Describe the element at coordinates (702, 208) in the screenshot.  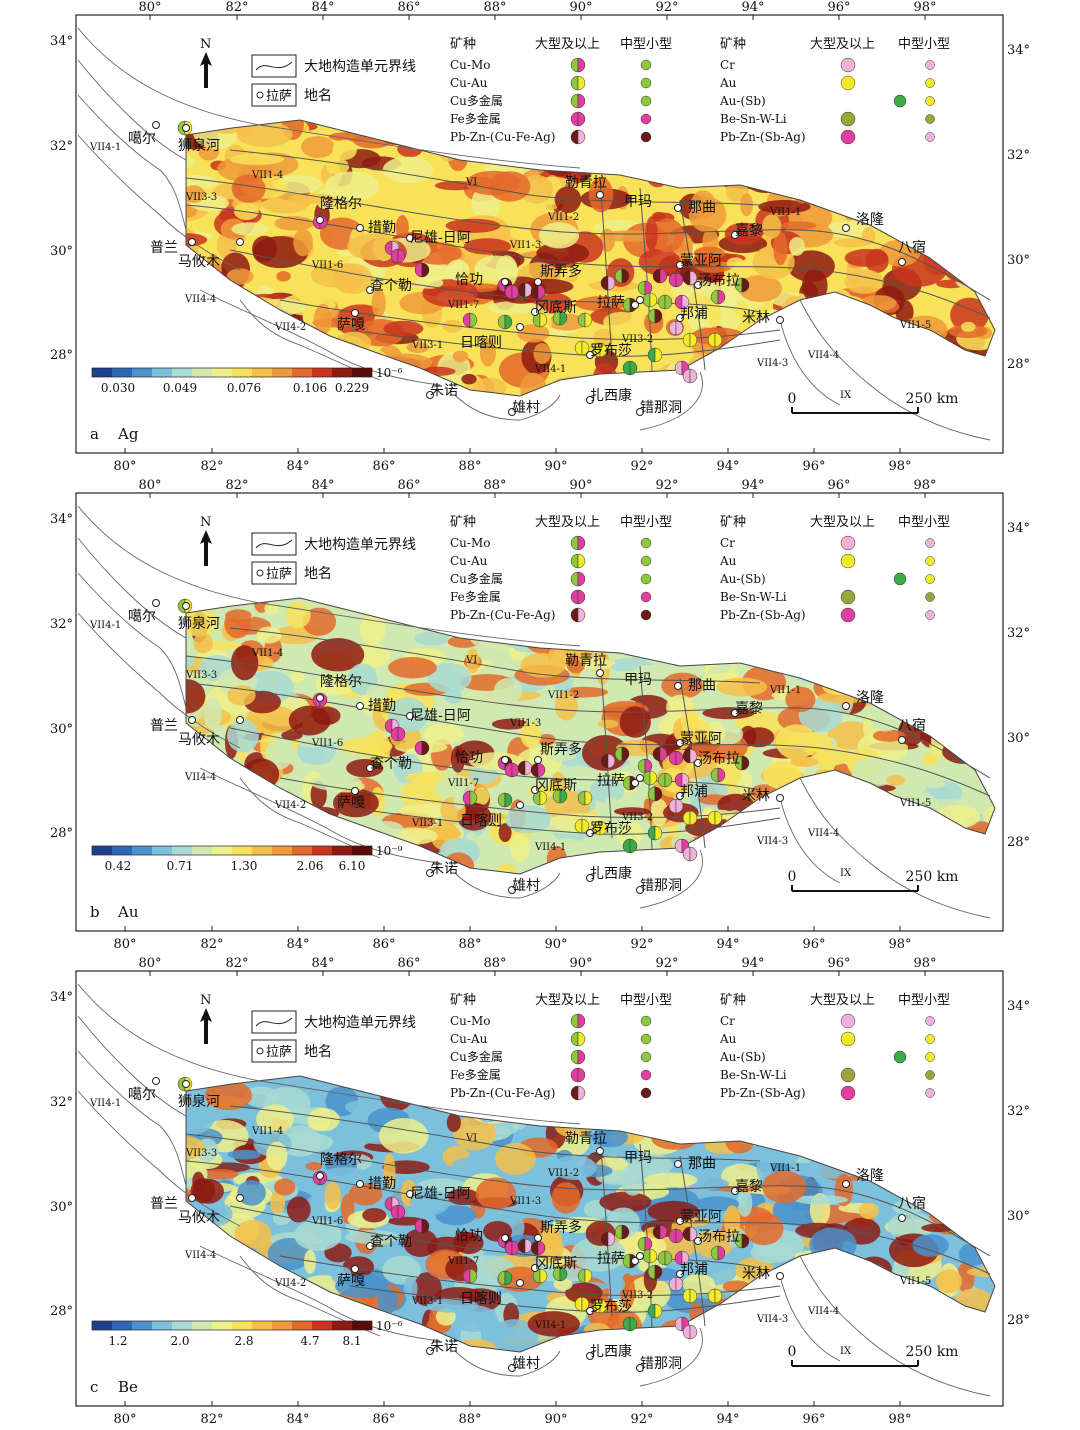
I see `place-name-label: 那曲` at that location.